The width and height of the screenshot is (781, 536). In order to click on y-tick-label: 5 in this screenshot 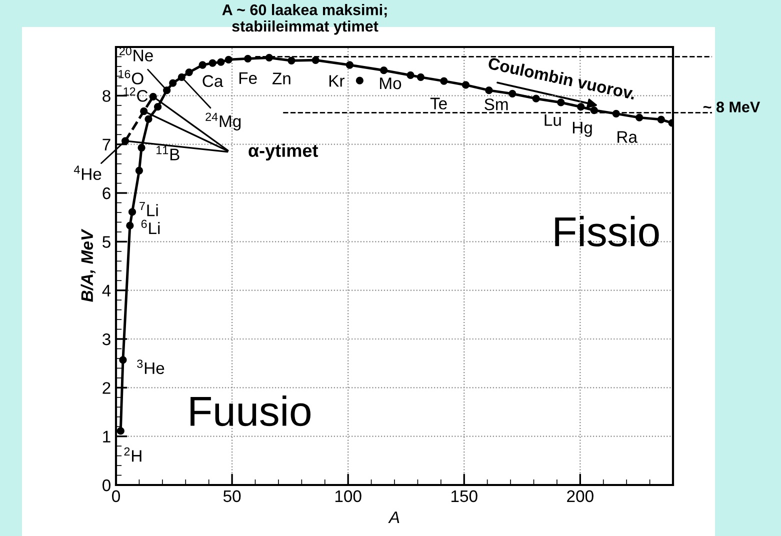, I will do `click(106, 242)`.